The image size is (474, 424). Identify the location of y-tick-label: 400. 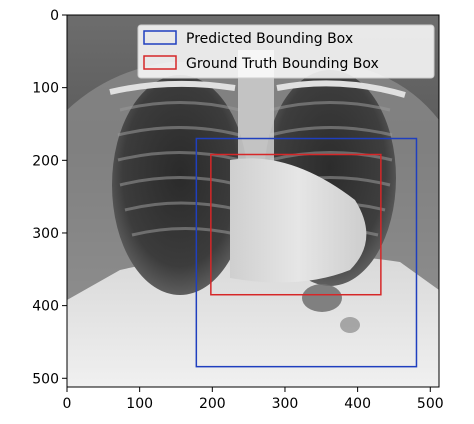
(45, 307).